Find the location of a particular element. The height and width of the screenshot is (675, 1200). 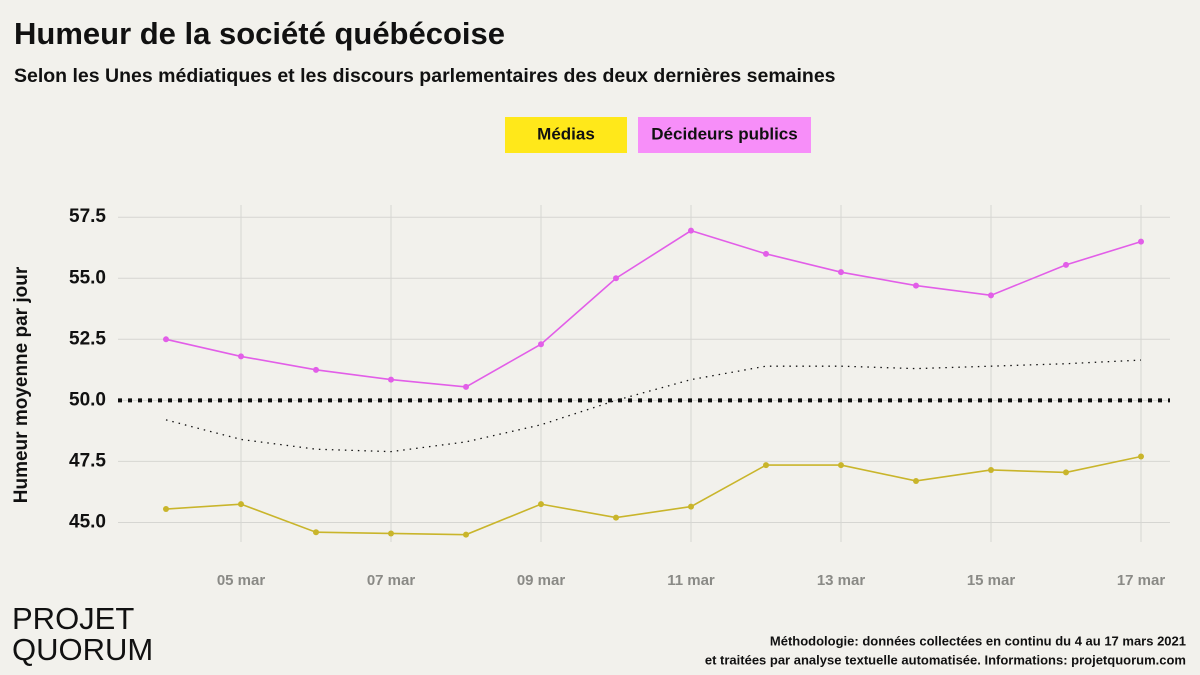

chart-title: Humeur de la société québécoise is located at coordinates (259, 33).